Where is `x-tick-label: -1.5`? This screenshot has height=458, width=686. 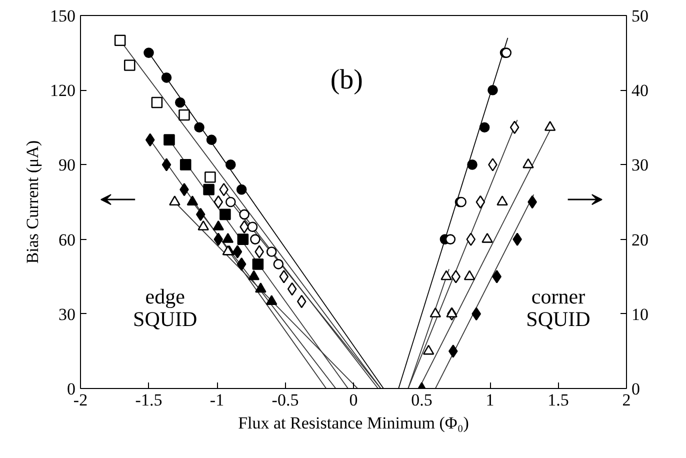 x-tick-label: -1.5 is located at coordinates (148, 400).